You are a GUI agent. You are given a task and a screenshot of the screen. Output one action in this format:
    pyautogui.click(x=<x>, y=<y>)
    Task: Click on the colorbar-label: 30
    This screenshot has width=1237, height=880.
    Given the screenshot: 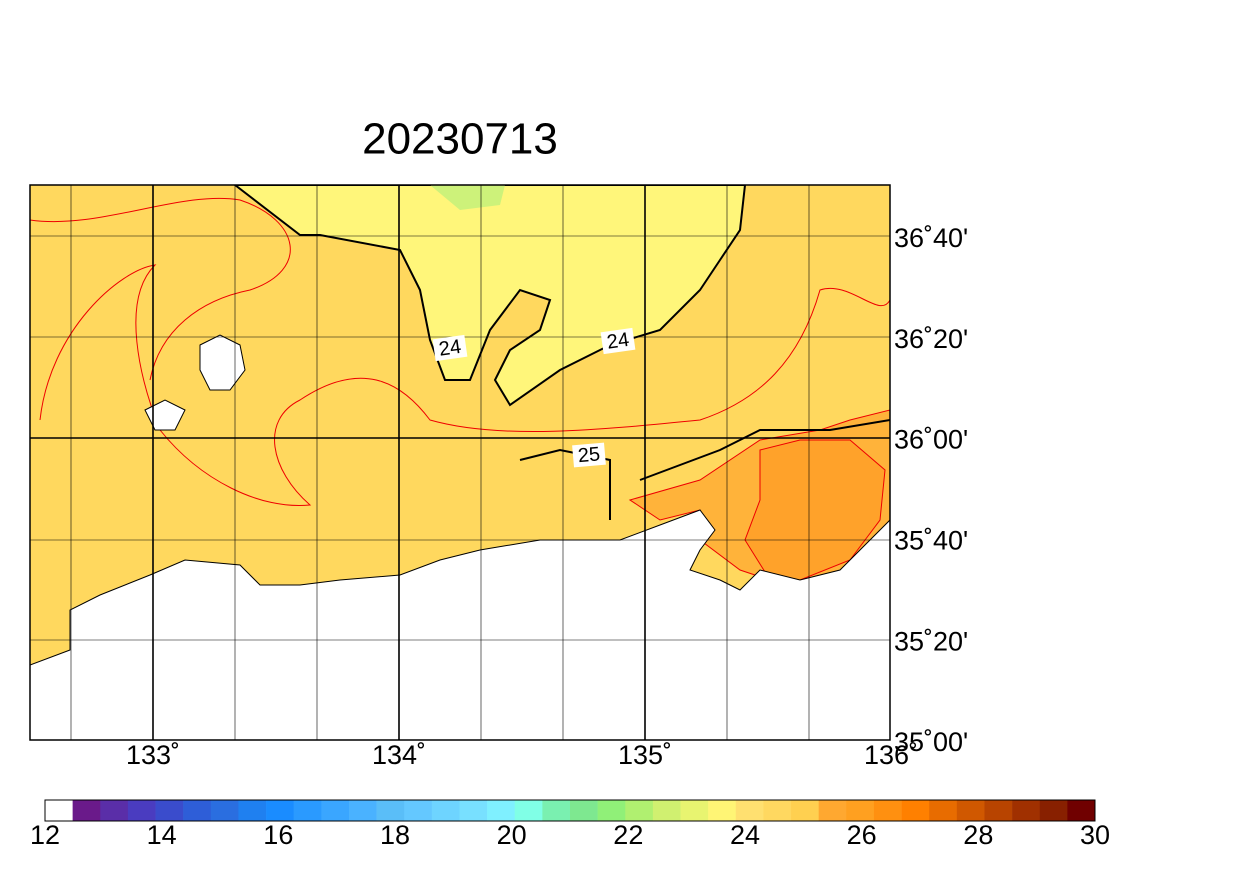 What is the action you would take?
    pyautogui.click(x=1095, y=835)
    